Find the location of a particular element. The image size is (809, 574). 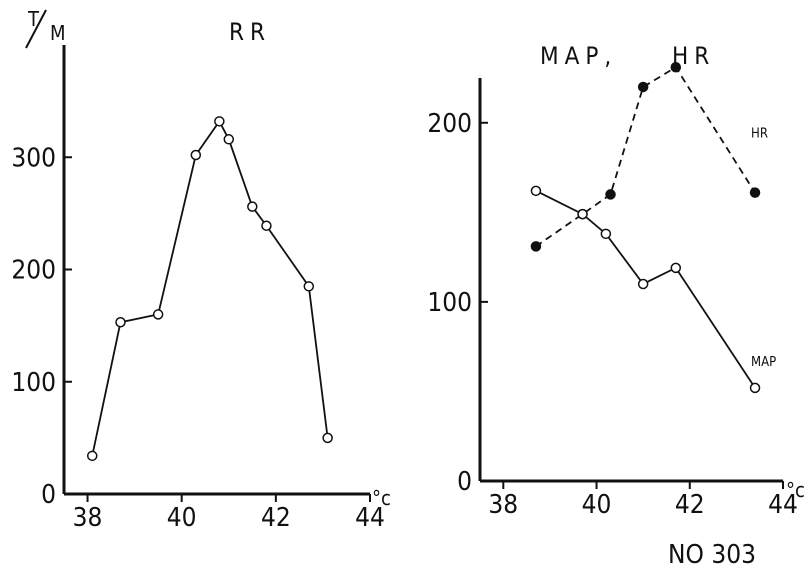

map-hr-series-label-hr: HR is located at coordinates (759, 134).